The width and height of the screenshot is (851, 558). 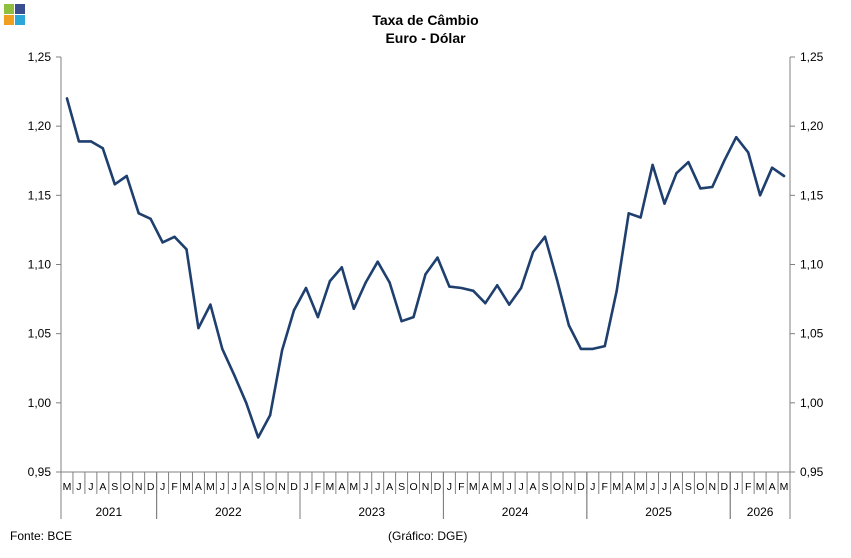 What do you see at coordinates (658, 512) in the screenshot?
I see `year-label: 2025` at bounding box center [658, 512].